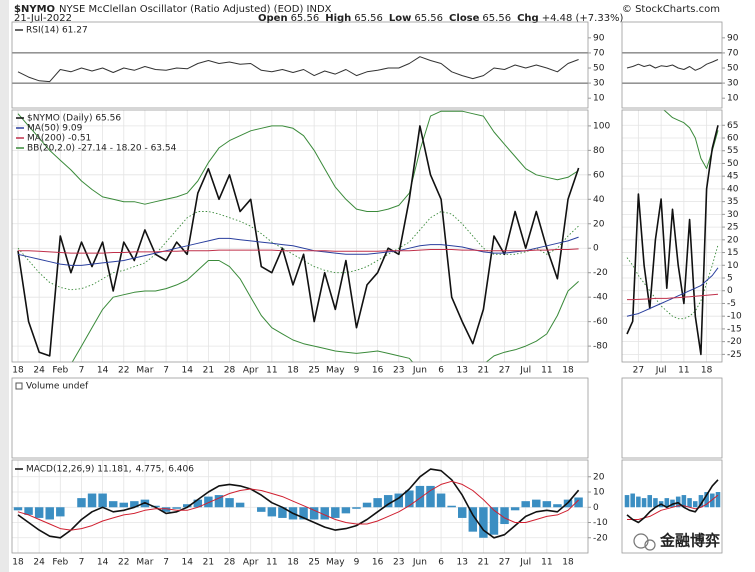  What do you see at coordinates (79, 470) in the screenshot?
I see `legend-label: MACD(12,26,9) 11.181,` at bounding box center [79, 470].